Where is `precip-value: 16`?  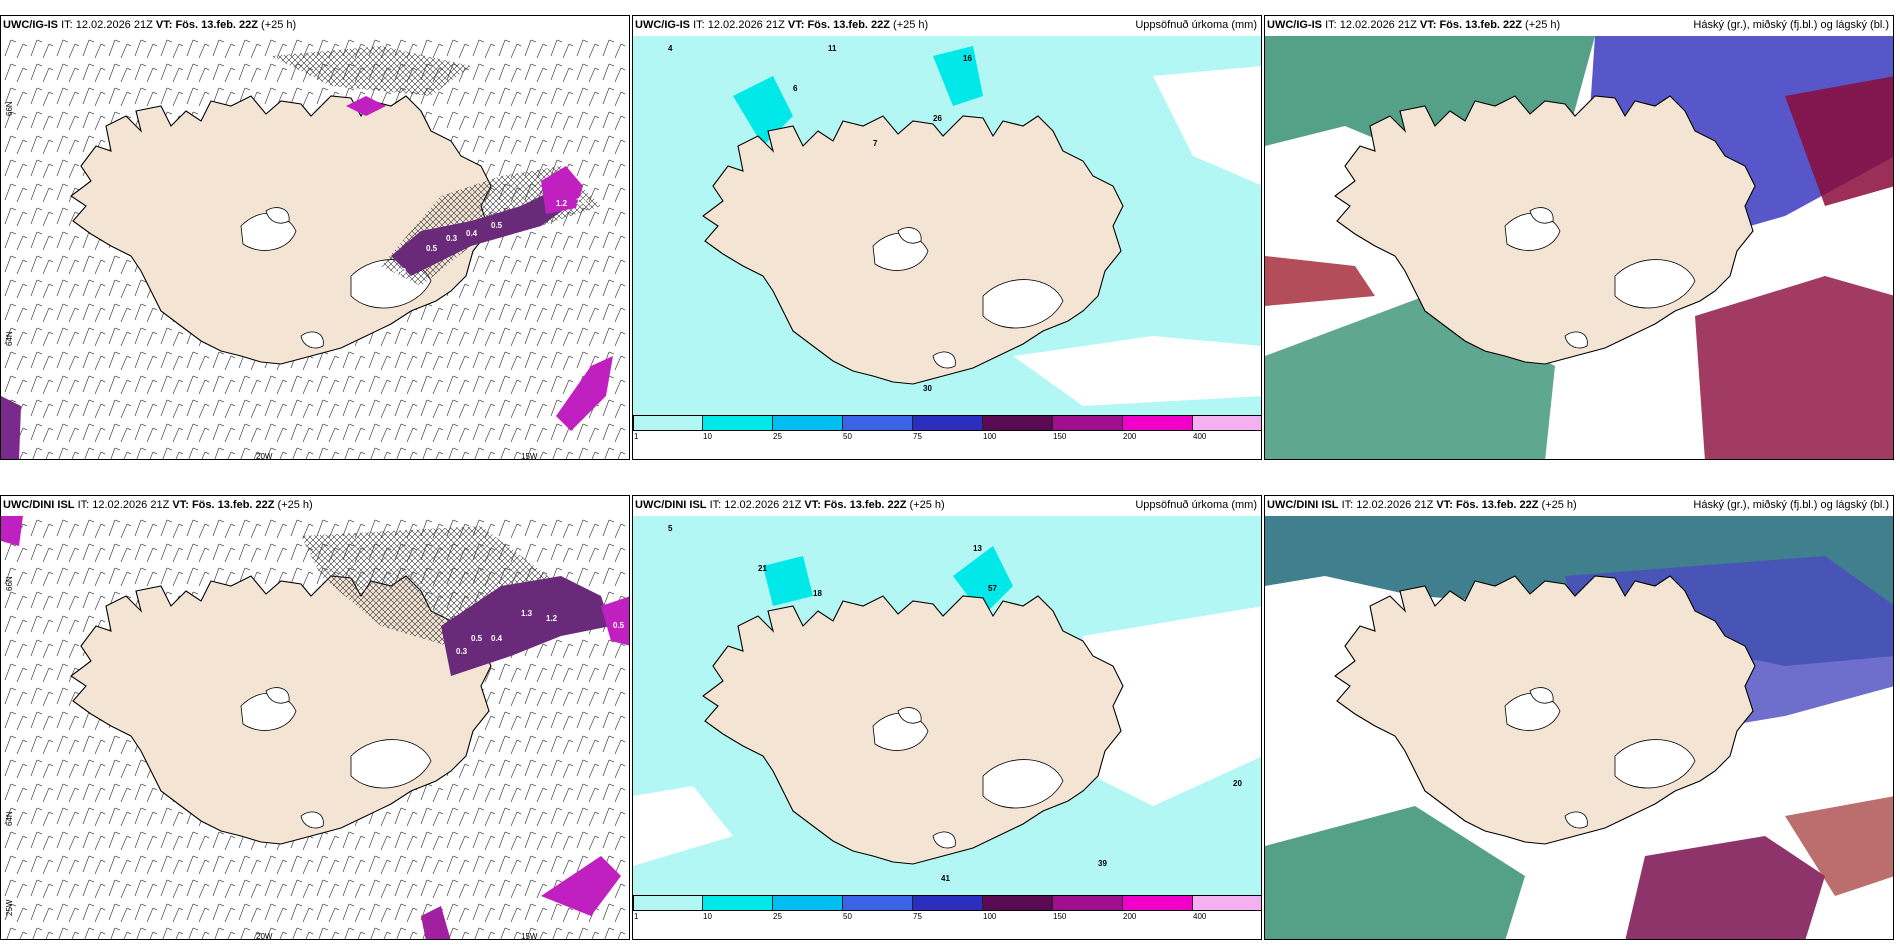
precip-value: 16 is located at coordinates (967, 58).